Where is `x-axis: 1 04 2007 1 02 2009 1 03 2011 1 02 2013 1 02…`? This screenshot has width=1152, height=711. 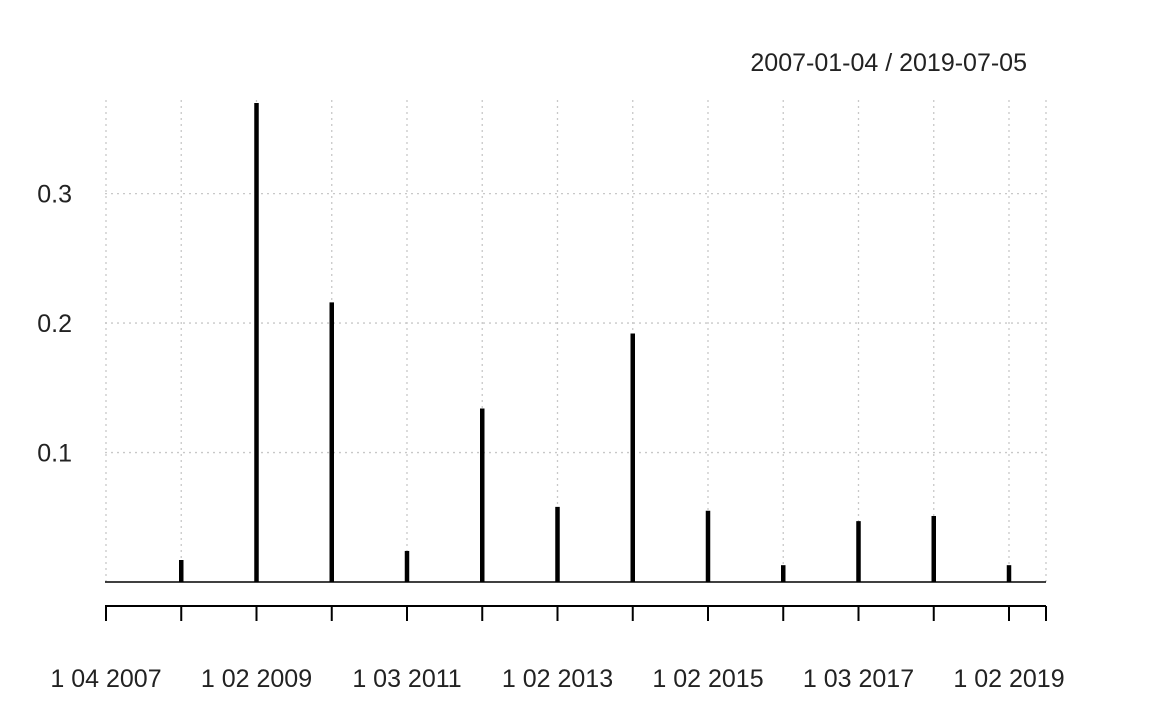 x-axis: 1 04 2007 1 02 2009 1 03 2011 1 02 2013 1 02… is located at coordinates (557, 649).